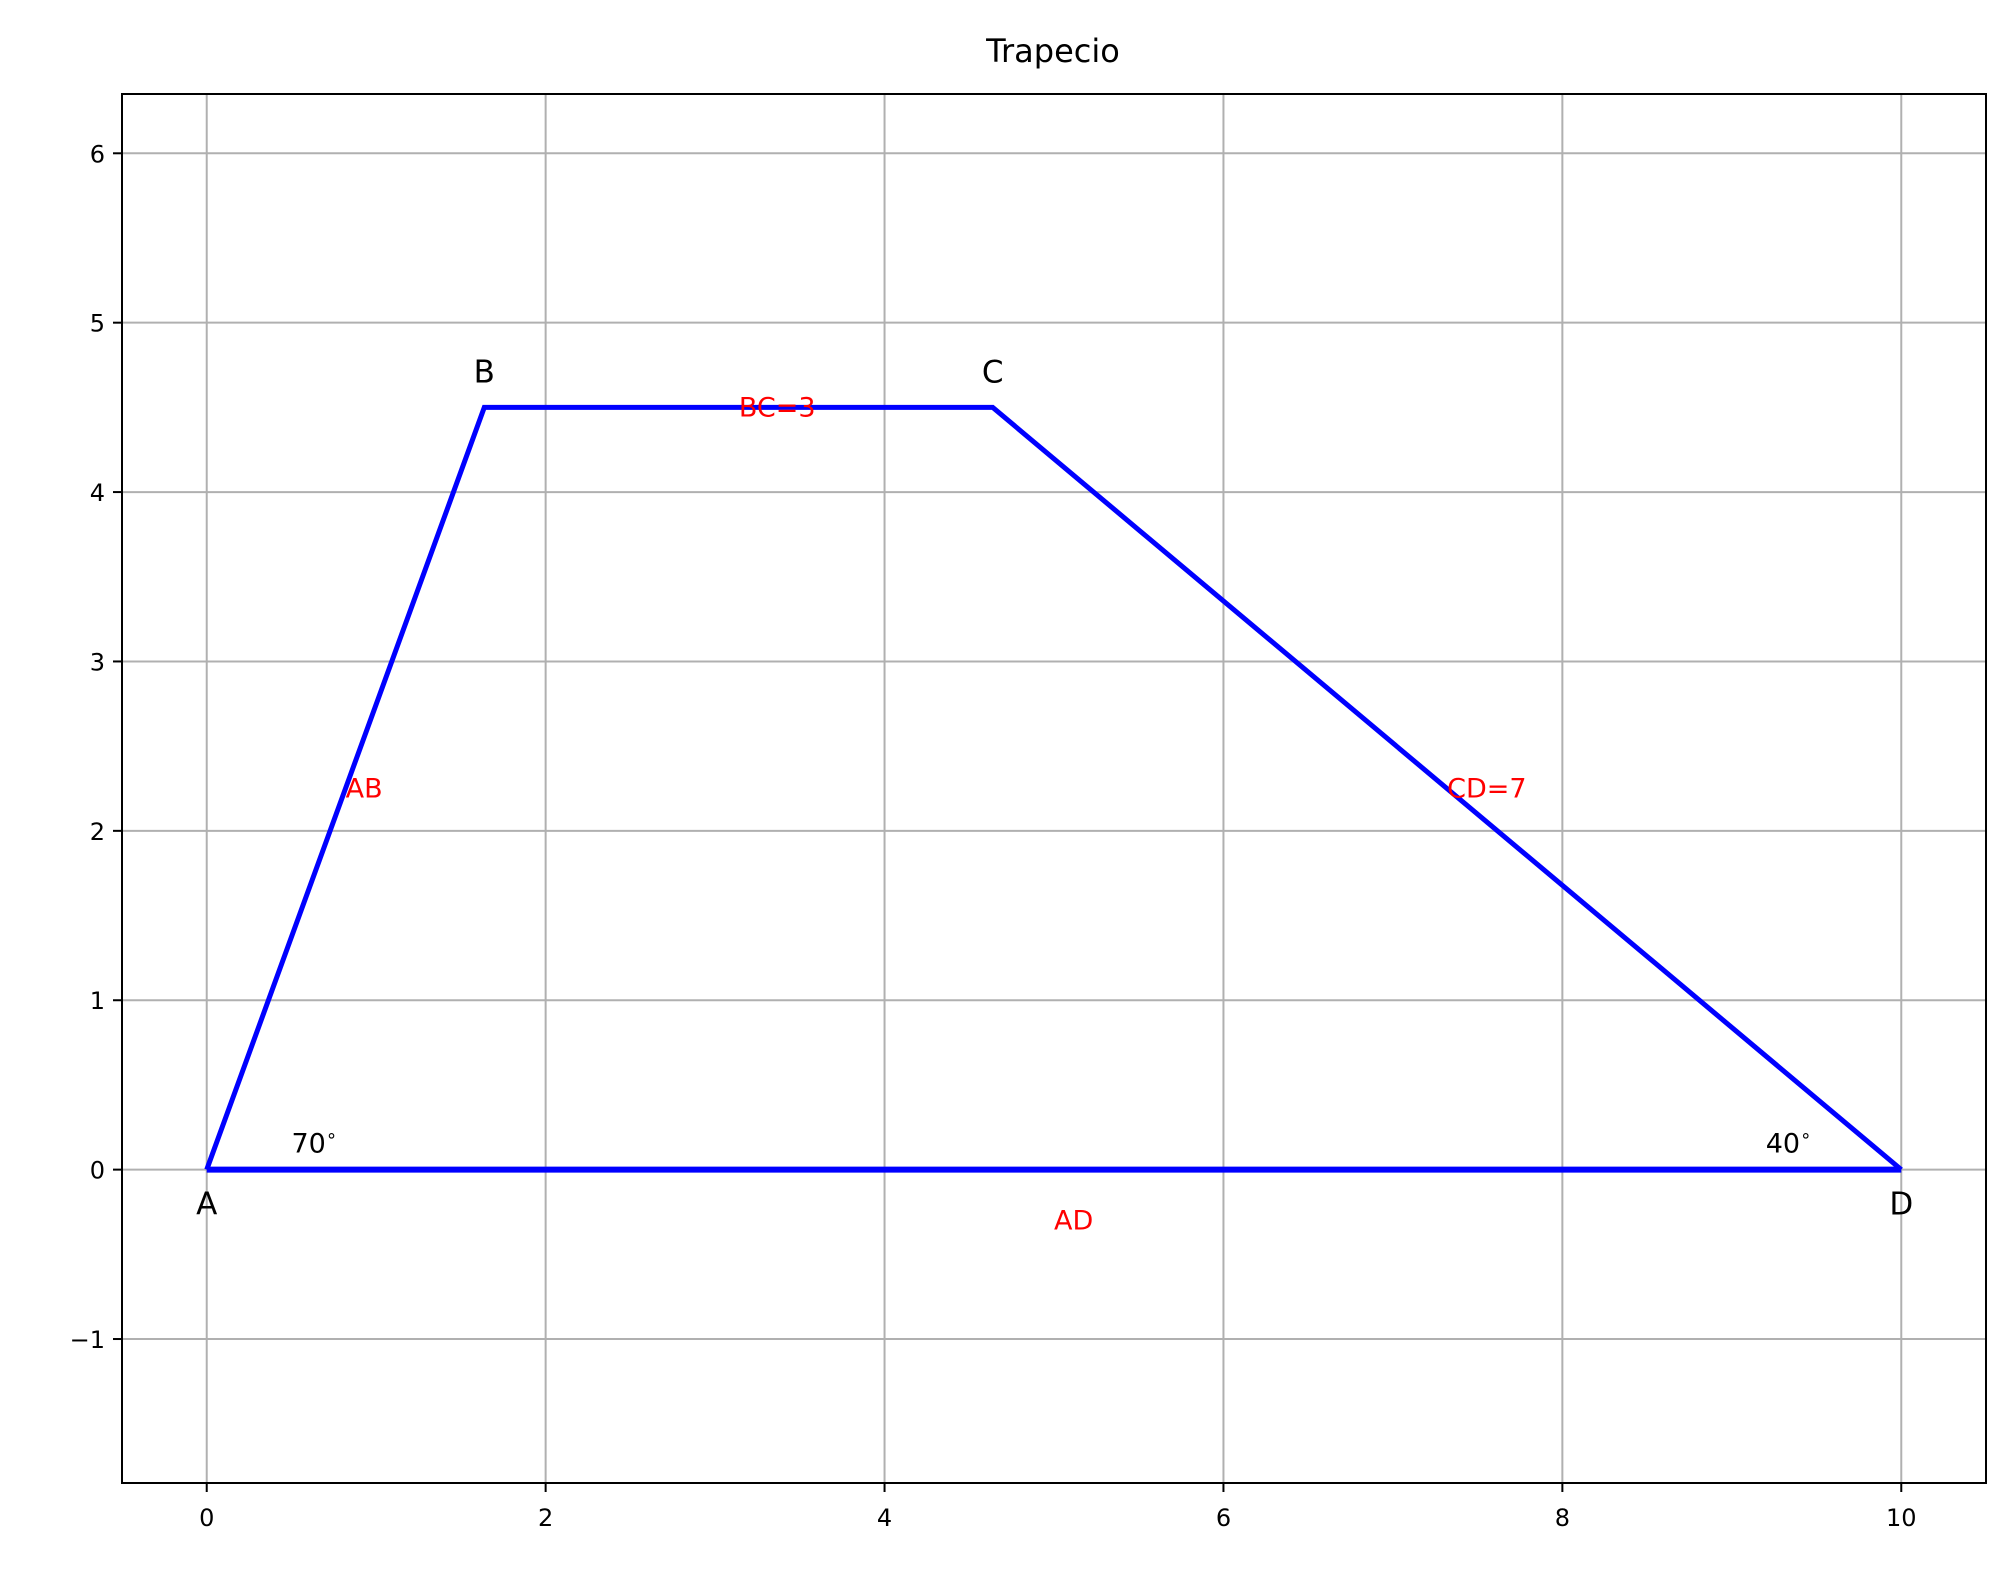 This screenshot has width=2010, height=1580. Describe the element at coordinates (87, 1340) in the screenshot. I see `y-tick-label: −1` at that location.